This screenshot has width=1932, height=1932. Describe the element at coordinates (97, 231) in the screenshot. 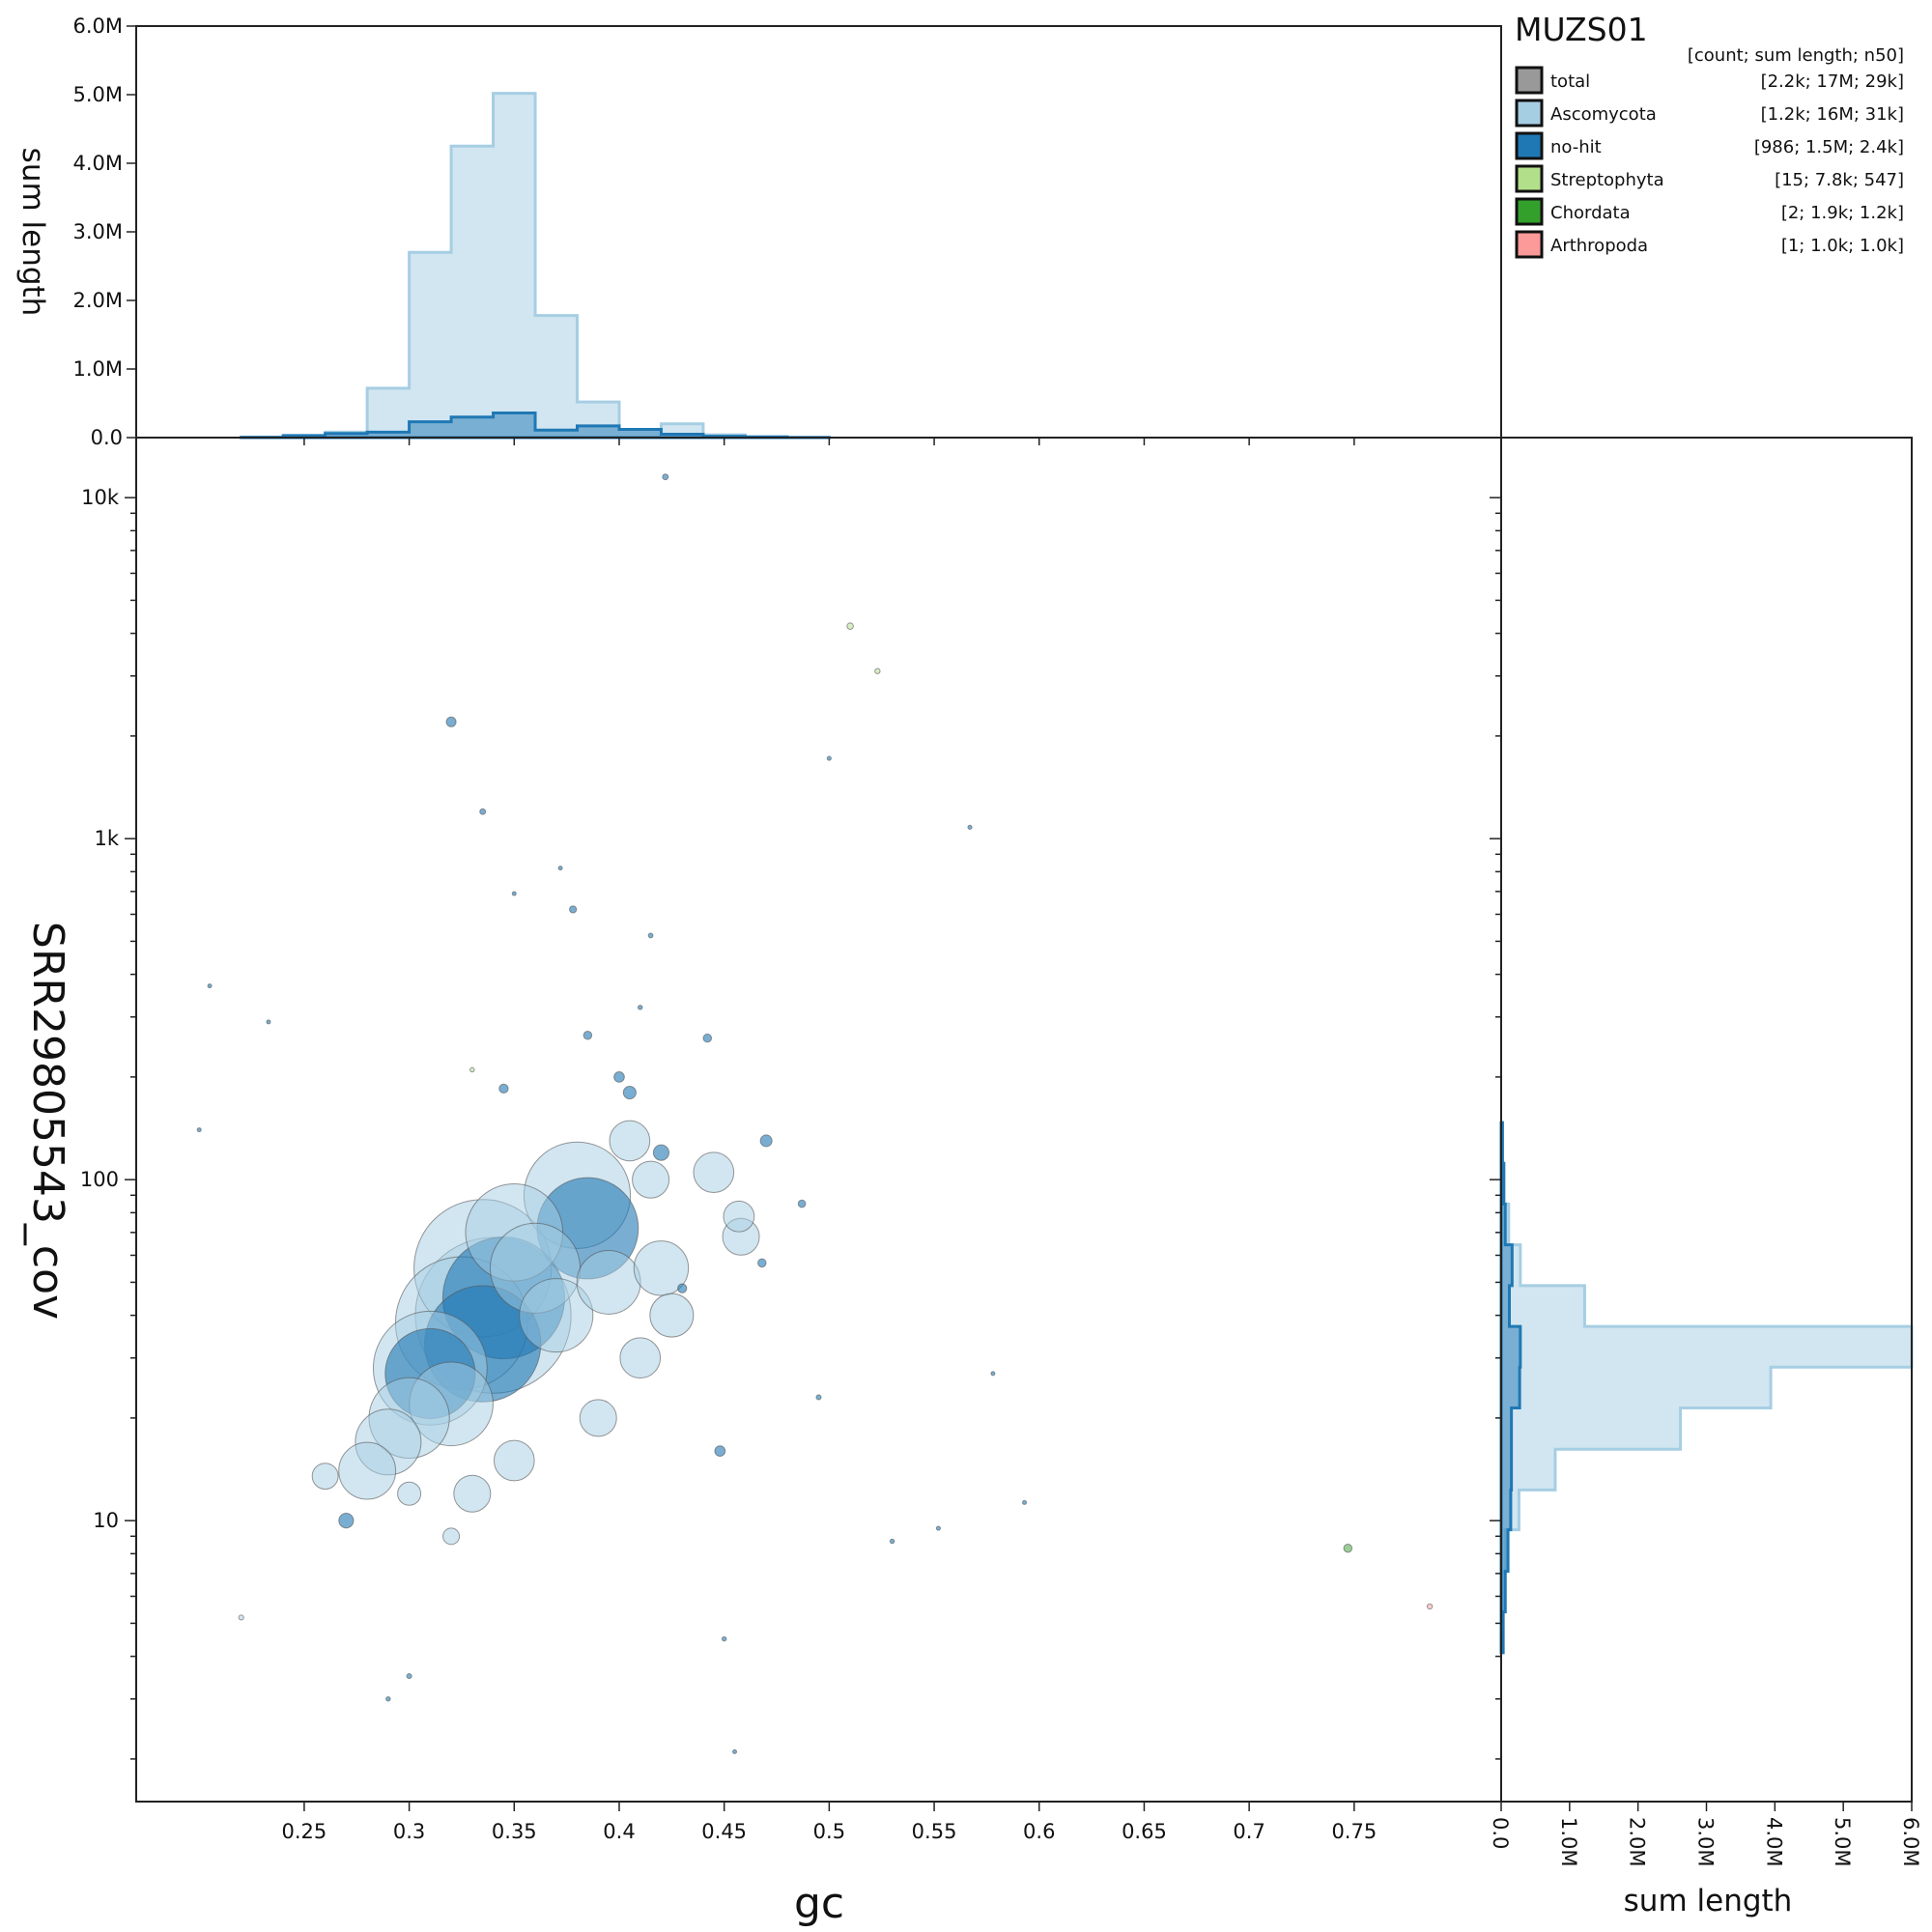

I see `top-hist-y-tick-label: 3.0M` at that location.